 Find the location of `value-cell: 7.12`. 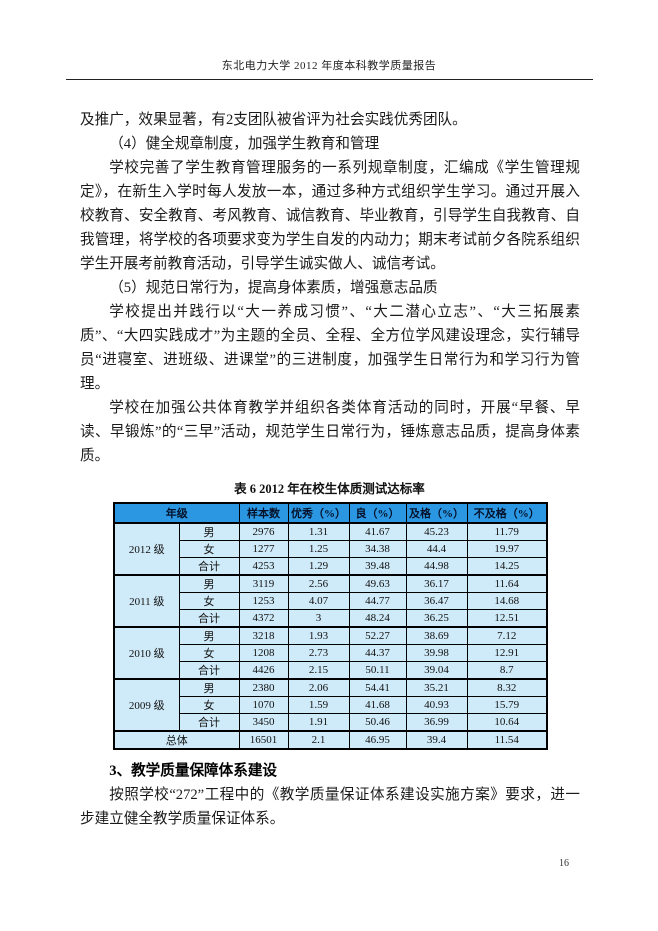

value-cell: 7.12 is located at coordinates (507, 635).